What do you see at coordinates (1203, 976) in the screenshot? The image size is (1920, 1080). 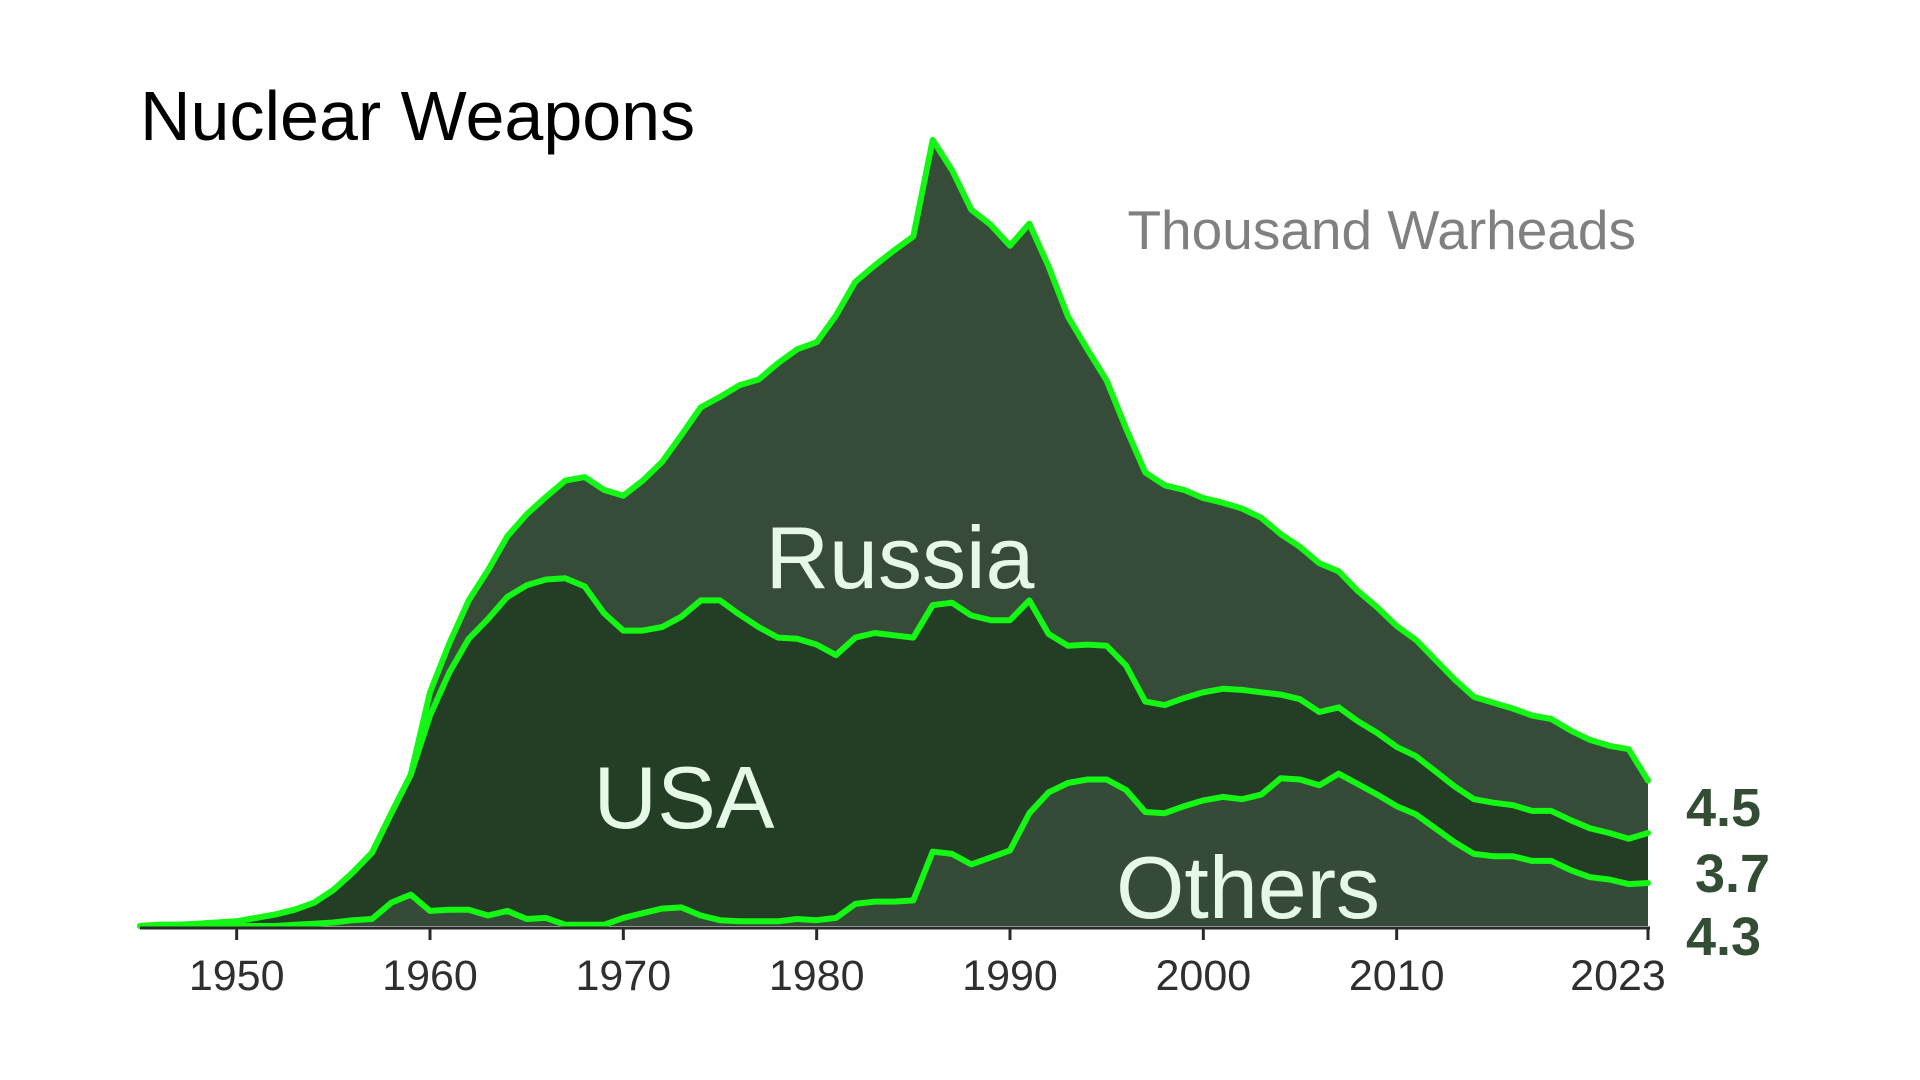 I see `x-tick-label-2000: 2000` at bounding box center [1203, 976].